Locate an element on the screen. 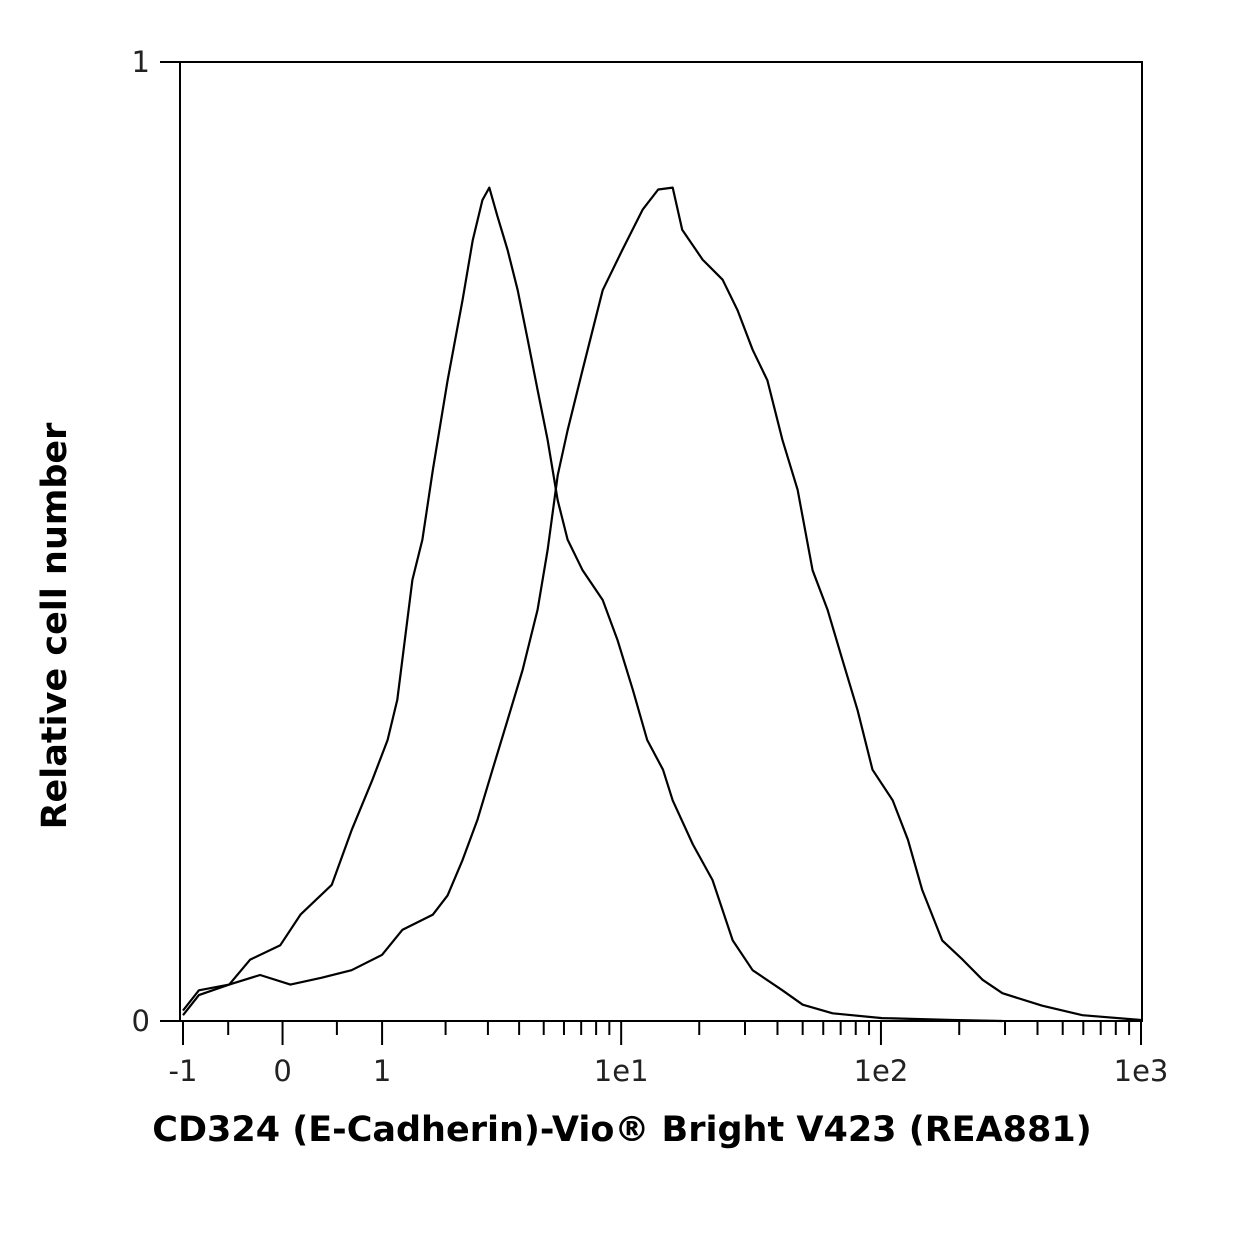 This screenshot has width=1250, height=1250. y-tick-label: 0 is located at coordinates (141, 1021).